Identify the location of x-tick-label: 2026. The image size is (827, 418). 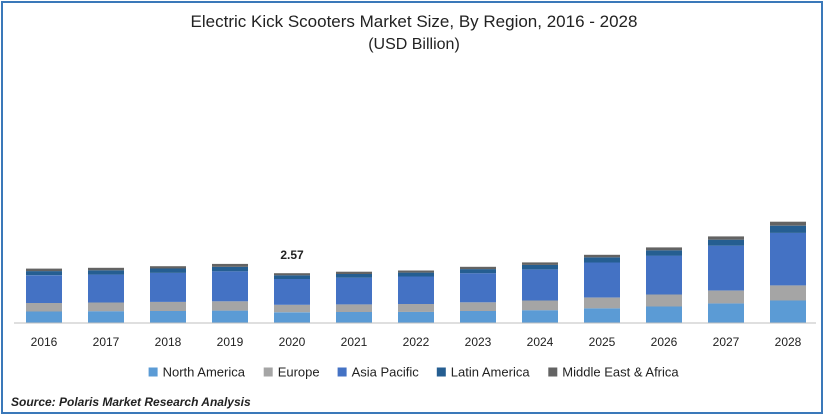
(664, 342).